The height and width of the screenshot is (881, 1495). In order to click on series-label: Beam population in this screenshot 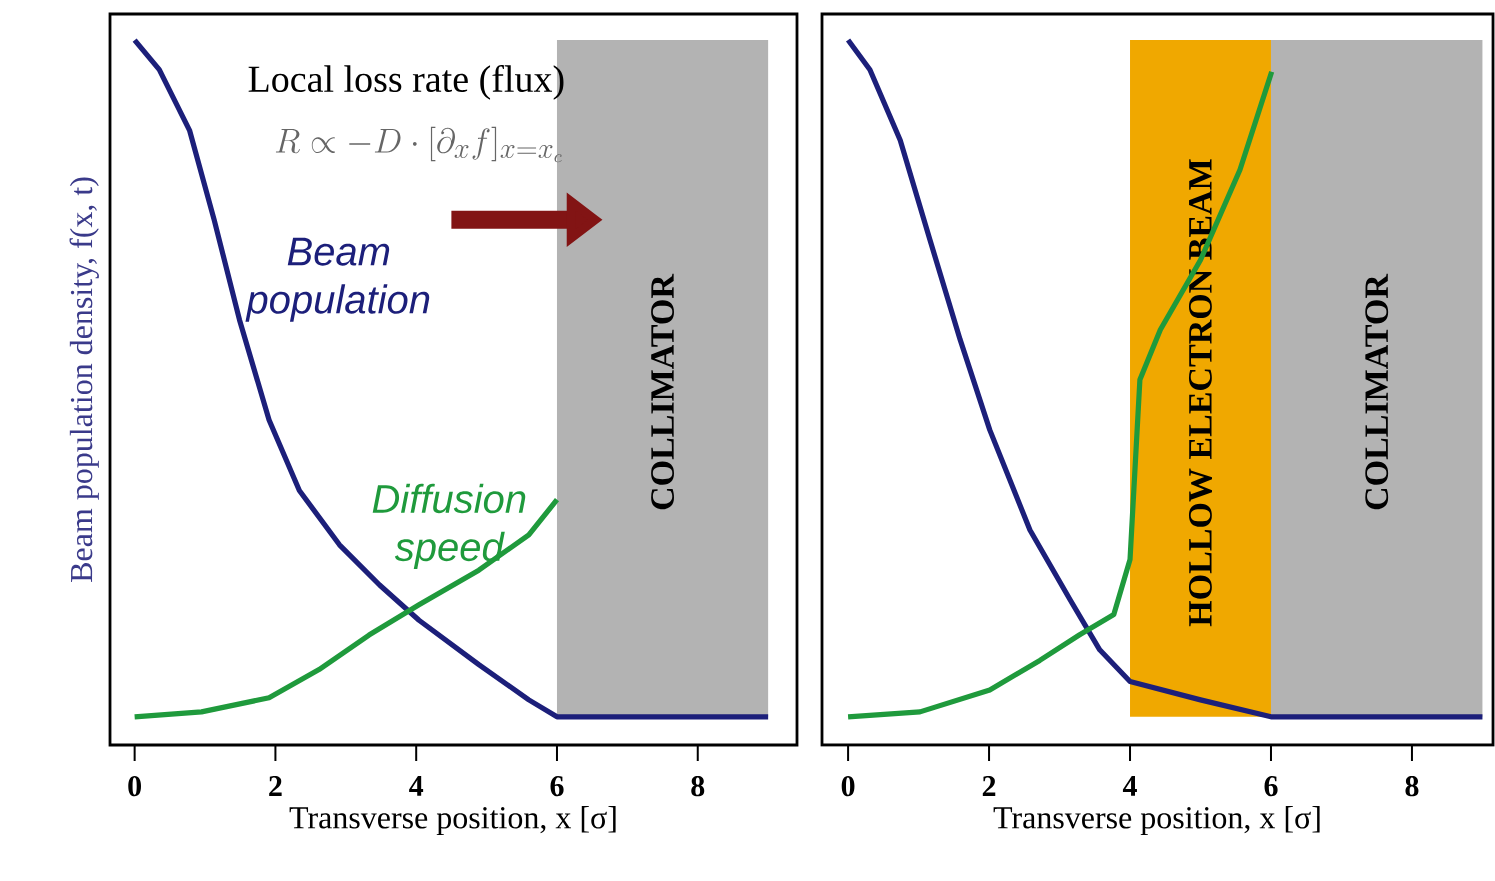, I will do `click(337, 279)`.